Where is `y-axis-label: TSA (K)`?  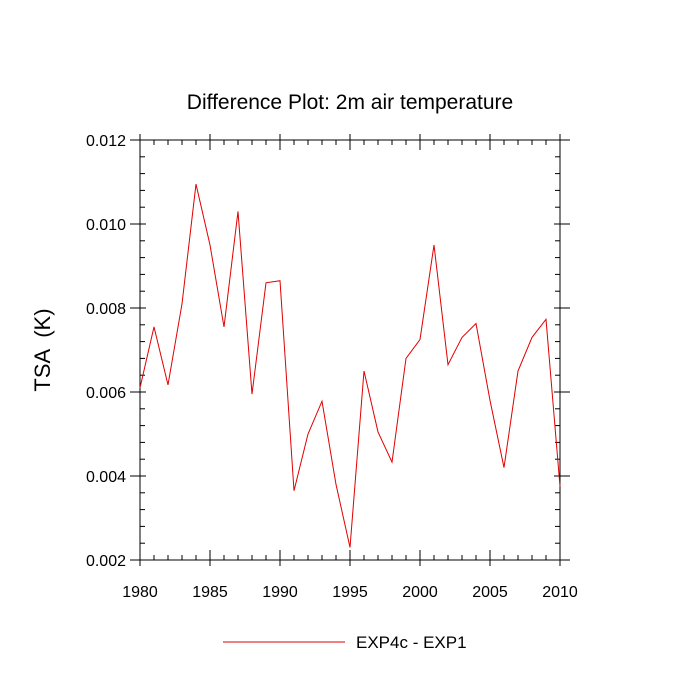
y-axis-label: TSA (K) is located at coordinates (42, 349).